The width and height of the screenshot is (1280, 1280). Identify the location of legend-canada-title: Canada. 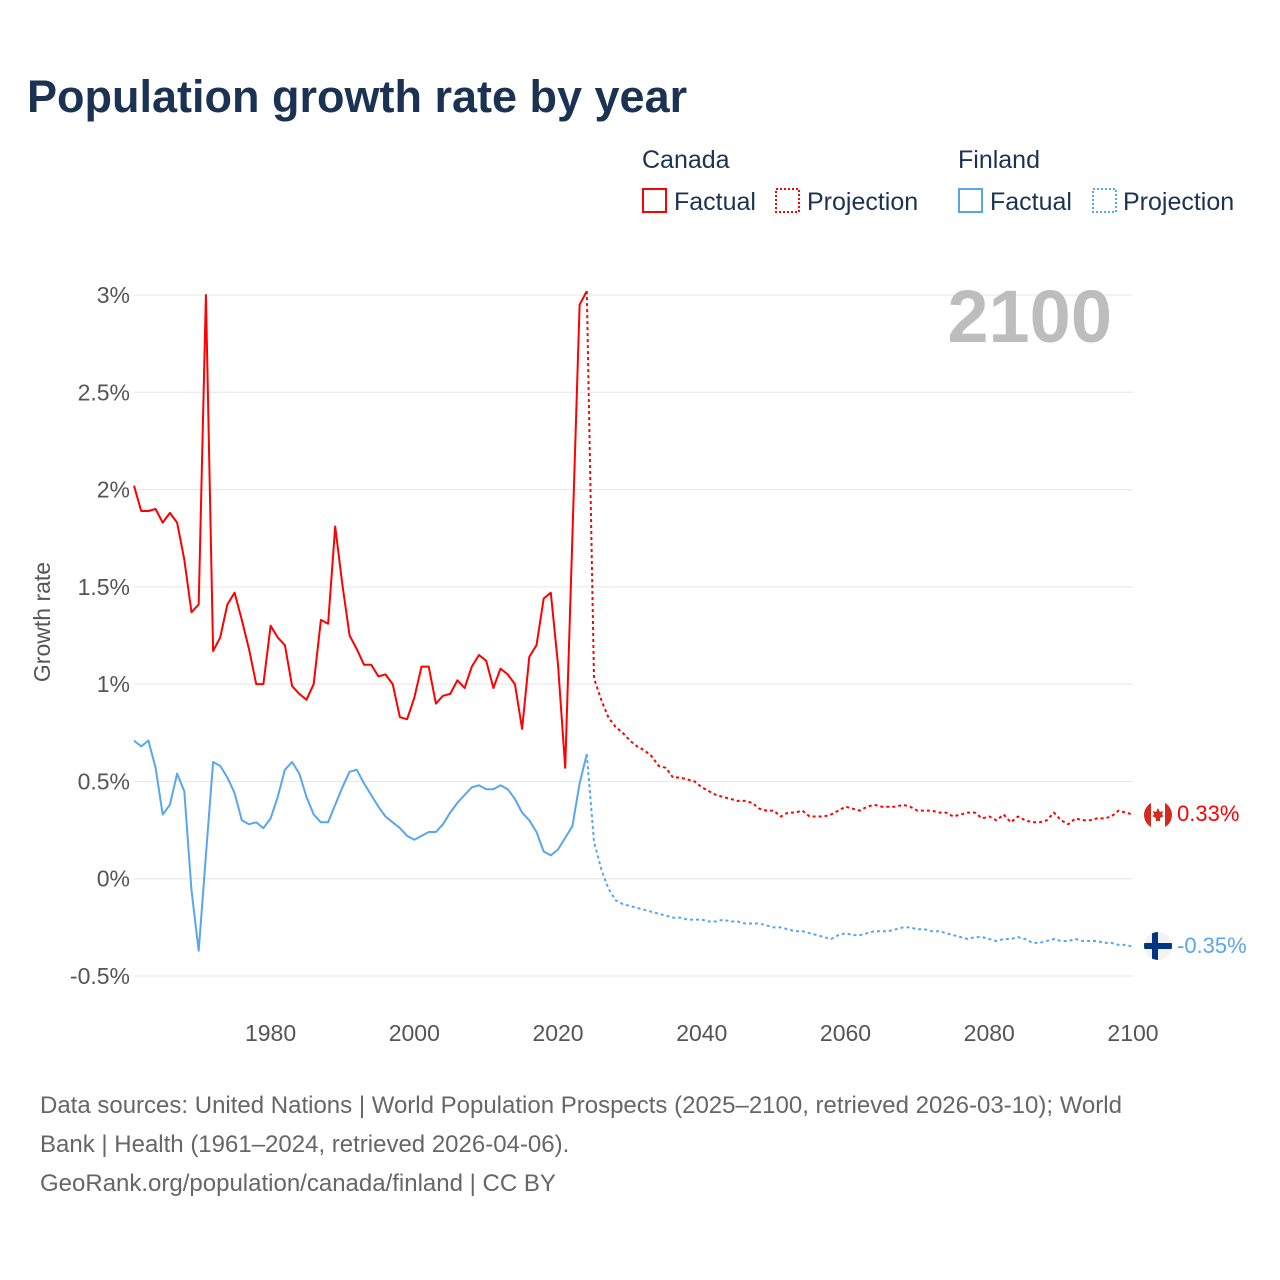
(686, 160).